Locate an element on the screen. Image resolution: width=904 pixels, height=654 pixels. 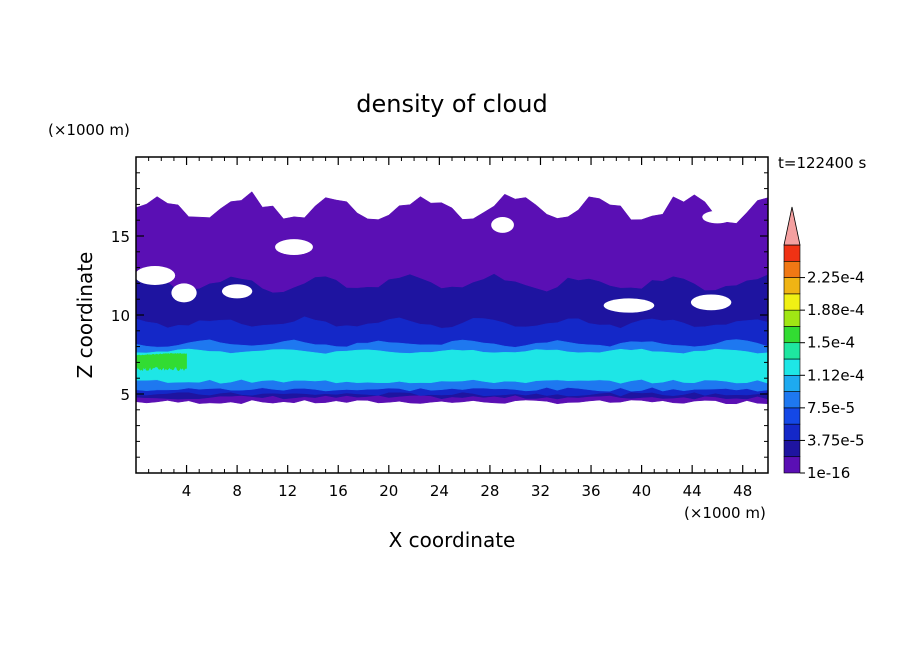
y-tick-label: 15 is located at coordinates (120, 237).